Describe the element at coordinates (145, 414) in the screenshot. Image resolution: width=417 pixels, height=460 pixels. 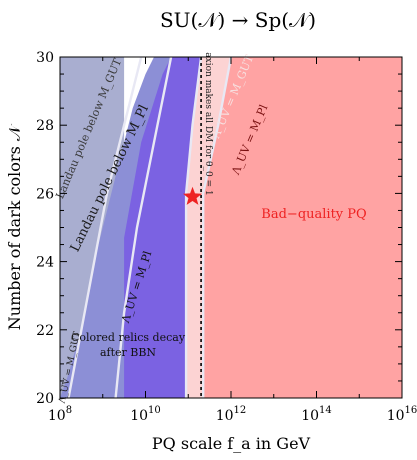
I see `x-tick-label: 1010` at that location.